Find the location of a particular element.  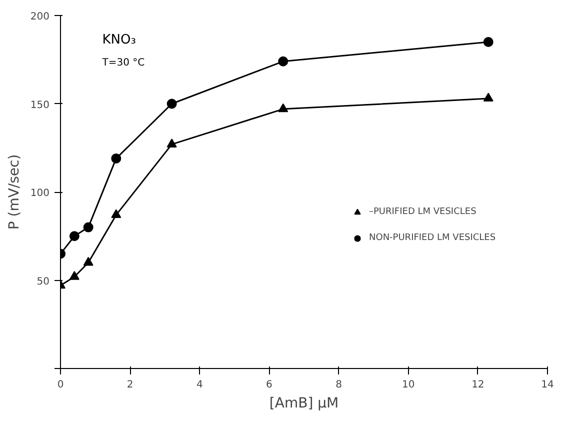

x-tick-label: 2 is located at coordinates (130, 385).